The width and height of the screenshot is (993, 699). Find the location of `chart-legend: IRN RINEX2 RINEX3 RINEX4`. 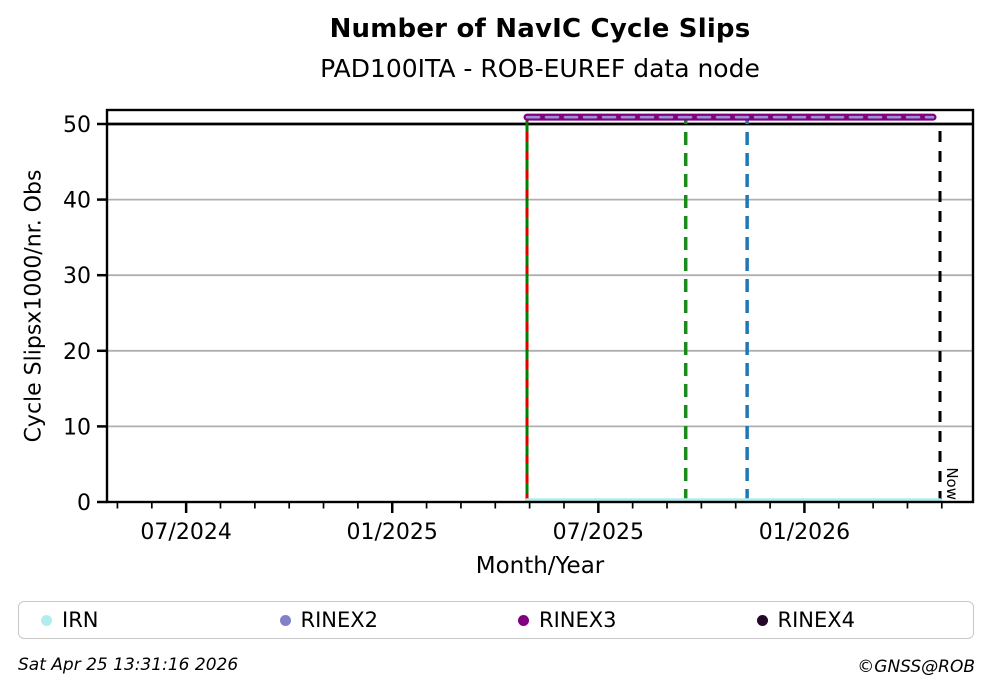

chart-legend: IRN RINEX2 RINEX3 RINEX4 is located at coordinates (496, 620).